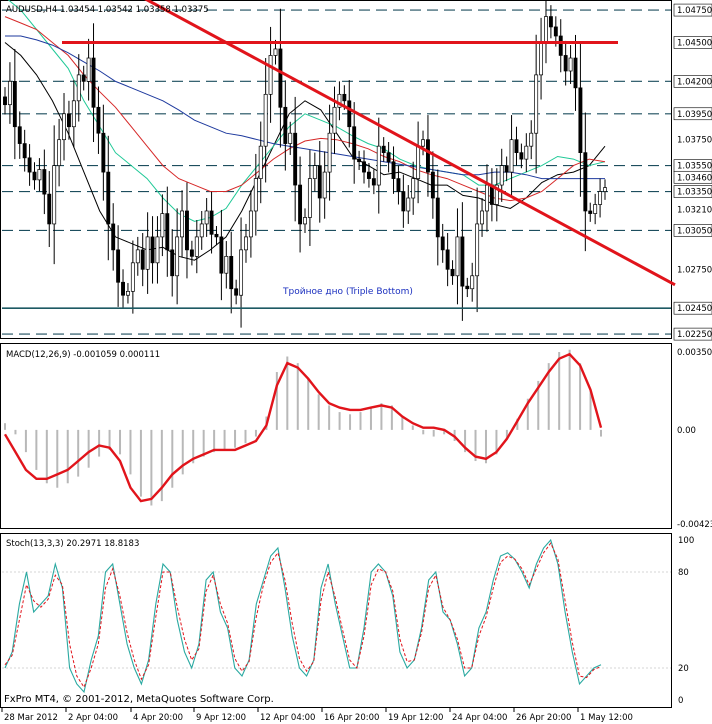  Describe the element at coordinates (683, 573) in the screenshot. I see `stoch-tick-label: 80` at that location.